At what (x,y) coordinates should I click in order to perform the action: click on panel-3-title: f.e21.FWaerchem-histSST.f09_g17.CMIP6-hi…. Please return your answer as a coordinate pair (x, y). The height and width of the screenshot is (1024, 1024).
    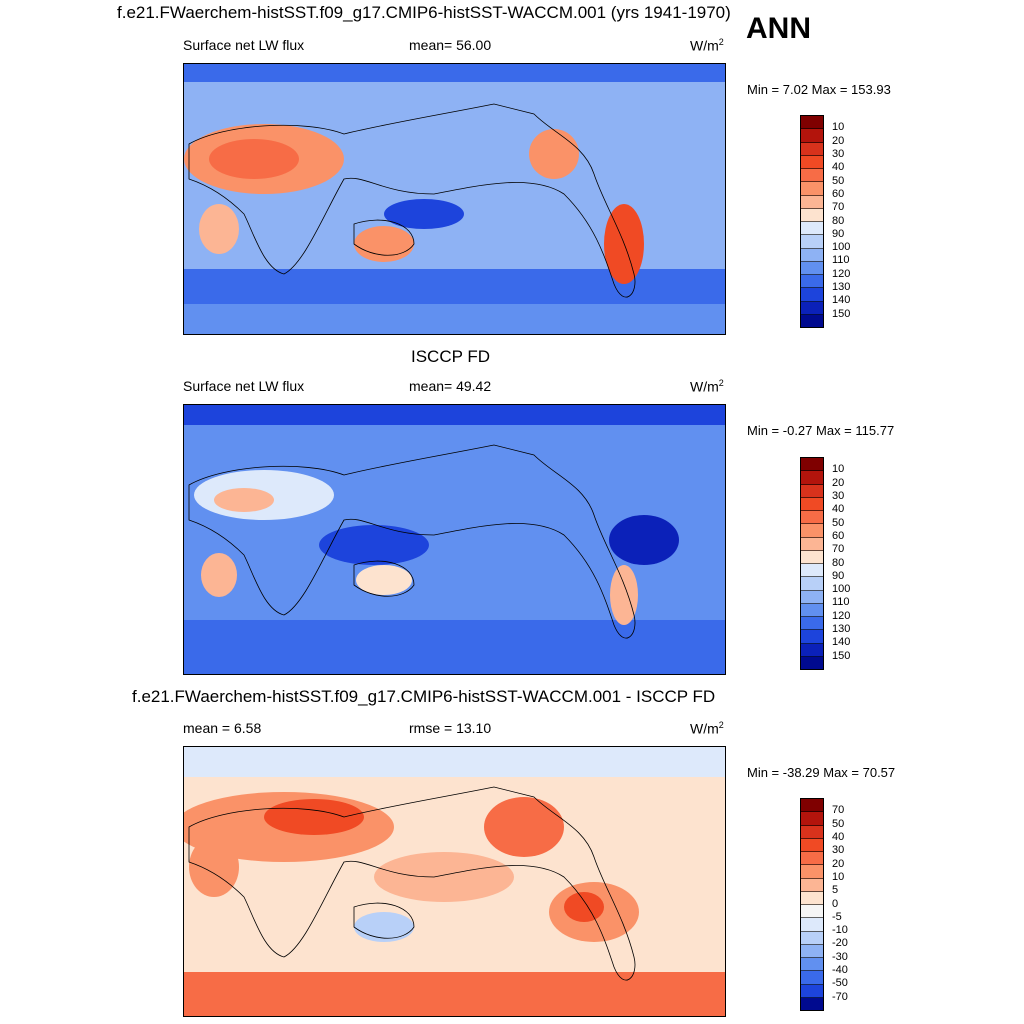
    Looking at the image, I should click on (424, 696).